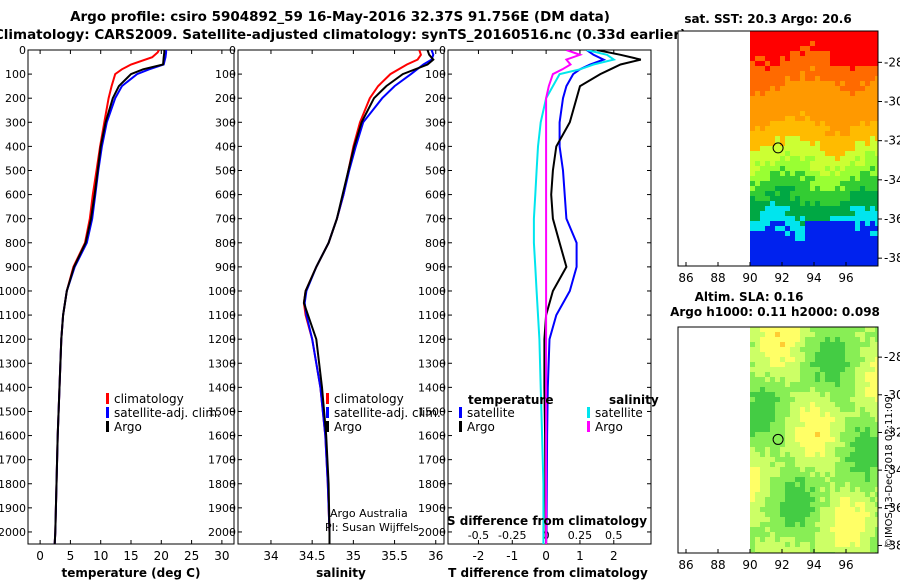  What do you see at coordinates (432, 411) in the screenshot?
I see `depth-tick-label: 1500` at bounding box center [432, 411].